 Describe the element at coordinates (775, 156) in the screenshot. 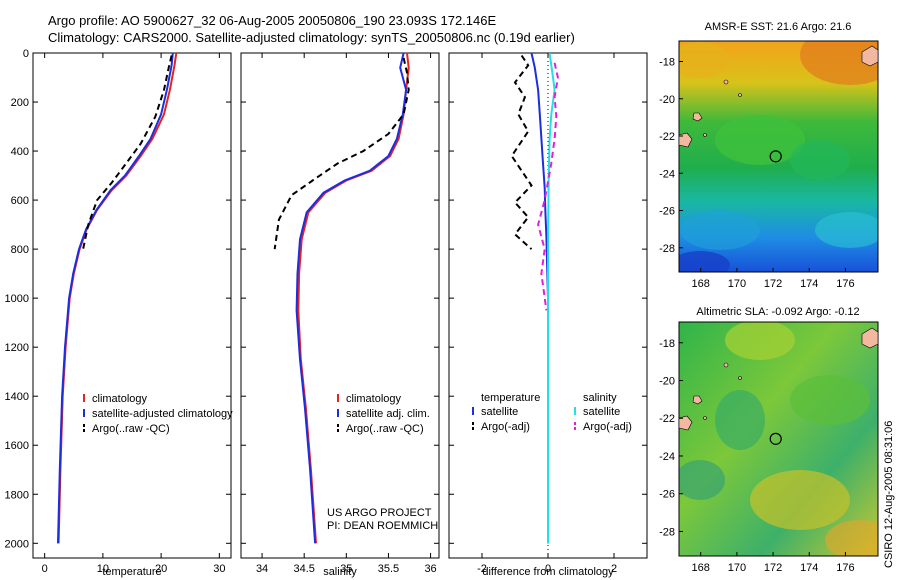

I see `sst-argo-marker` at that location.